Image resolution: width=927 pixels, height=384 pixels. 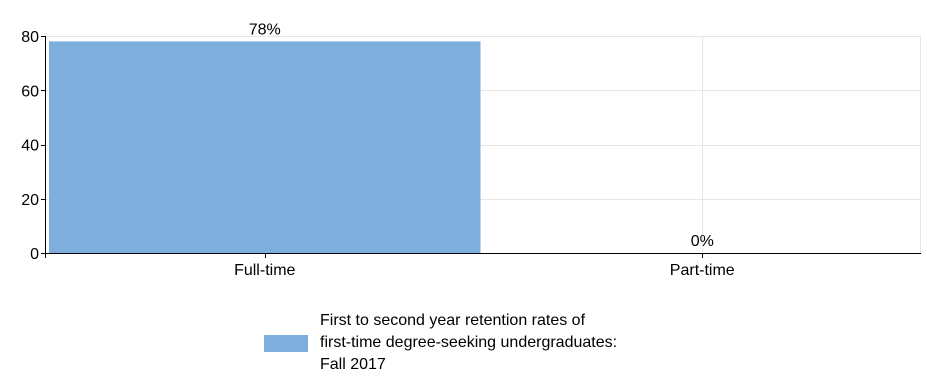 I want to click on legend-swatch, so click(x=286, y=343).